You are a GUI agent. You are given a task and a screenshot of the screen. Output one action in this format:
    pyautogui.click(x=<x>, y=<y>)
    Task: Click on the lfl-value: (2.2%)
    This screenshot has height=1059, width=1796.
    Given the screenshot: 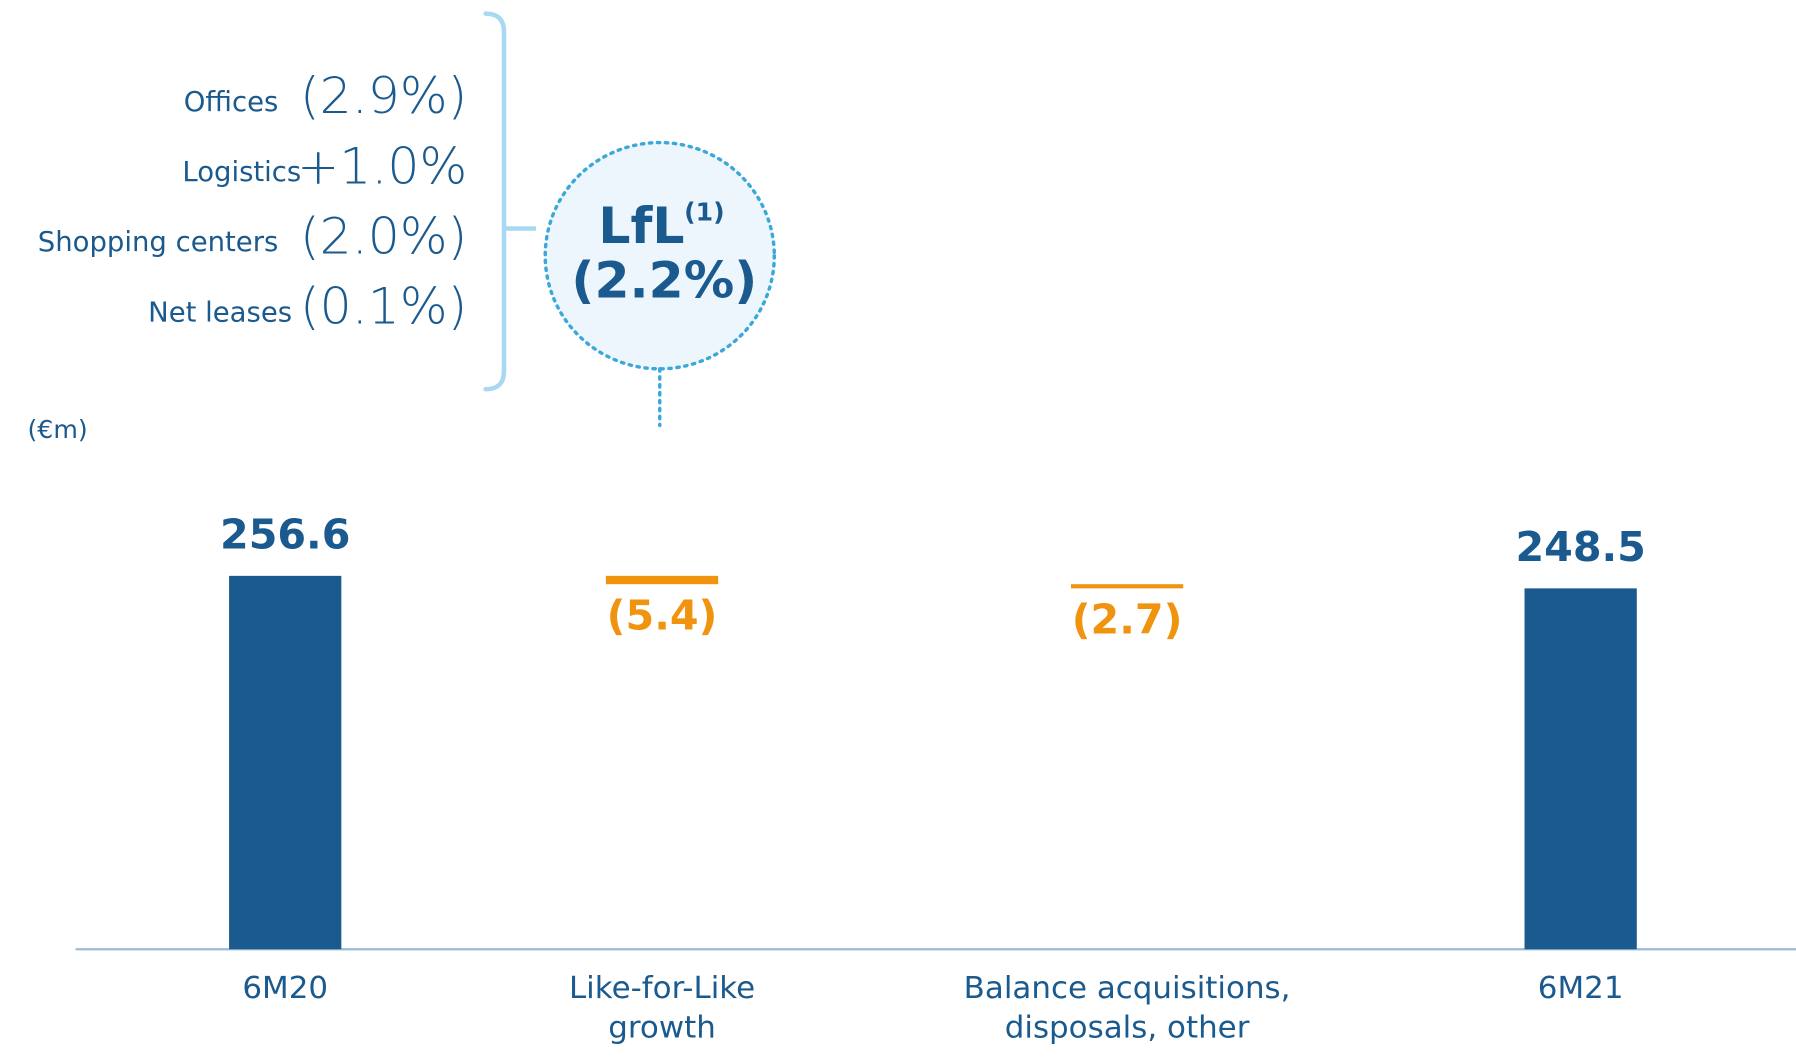 What is the action you would take?
    pyautogui.click(x=664, y=281)
    